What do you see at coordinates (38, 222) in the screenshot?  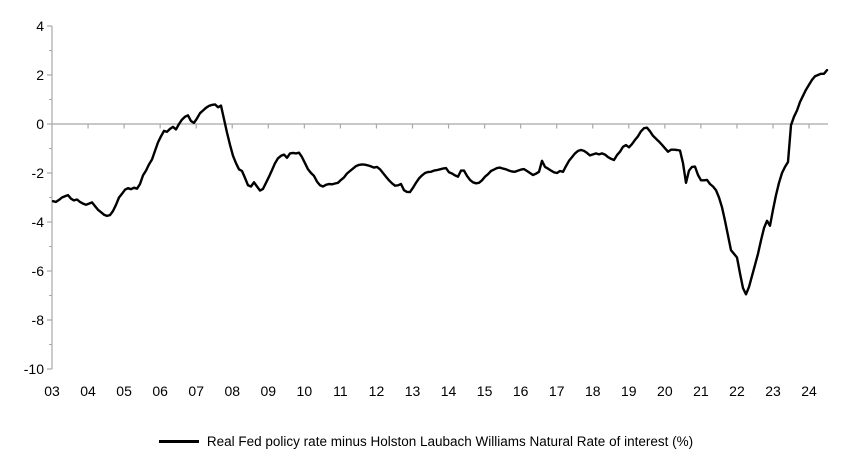 I see `y-axis-label: -4` at bounding box center [38, 222].